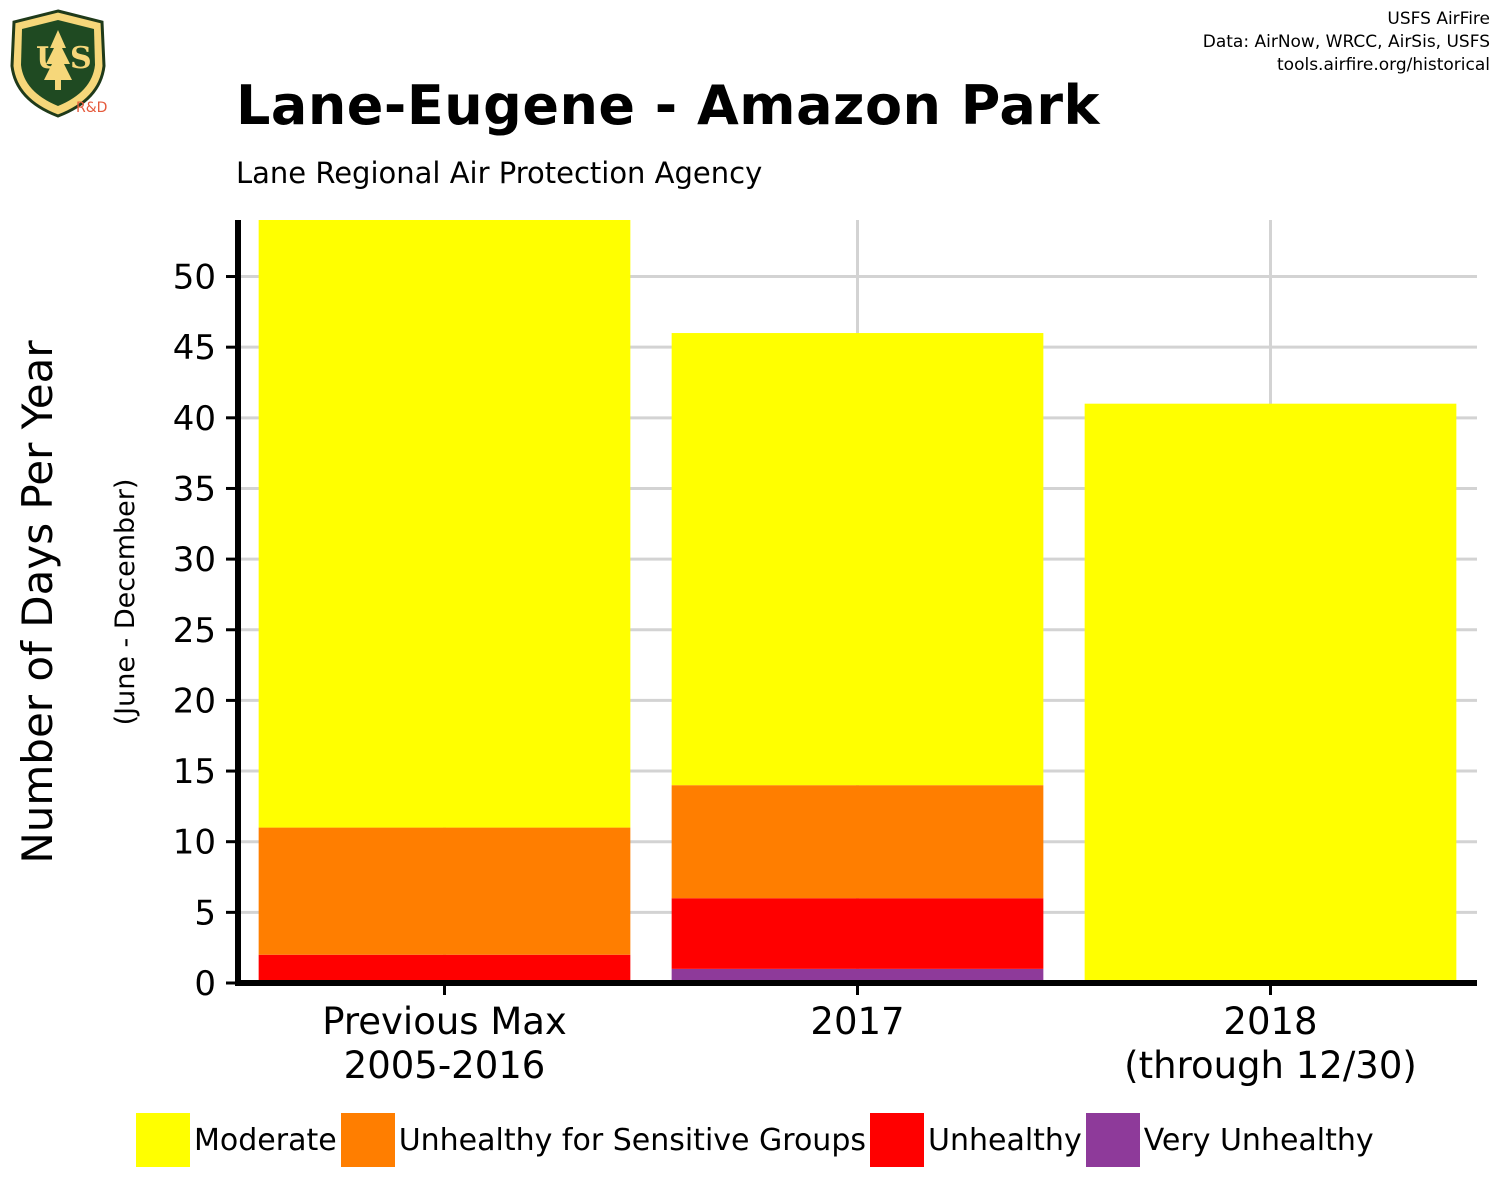  Describe the element at coordinates (194, 348) in the screenshot. I see `y-tick-label: 45` at that location.